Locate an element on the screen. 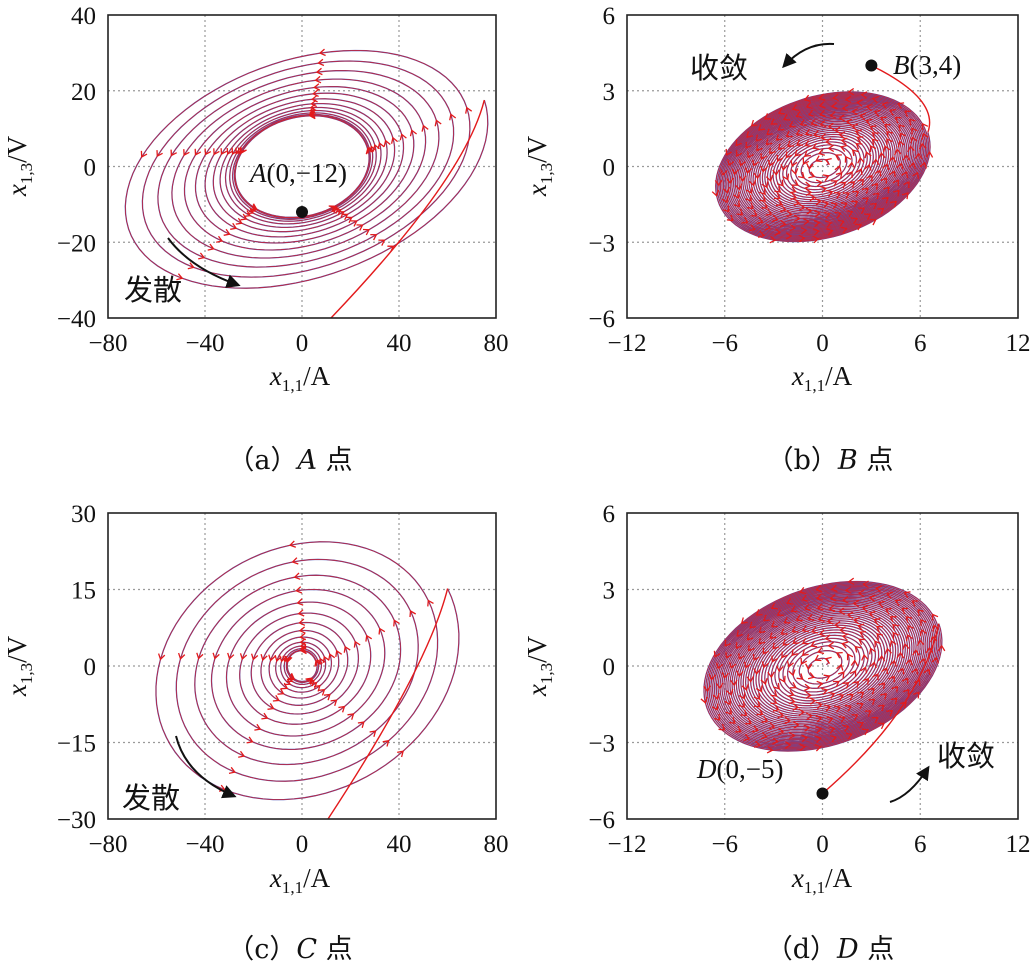  panel-b-ytick-label: −6 is located at coordinates (601, 319).